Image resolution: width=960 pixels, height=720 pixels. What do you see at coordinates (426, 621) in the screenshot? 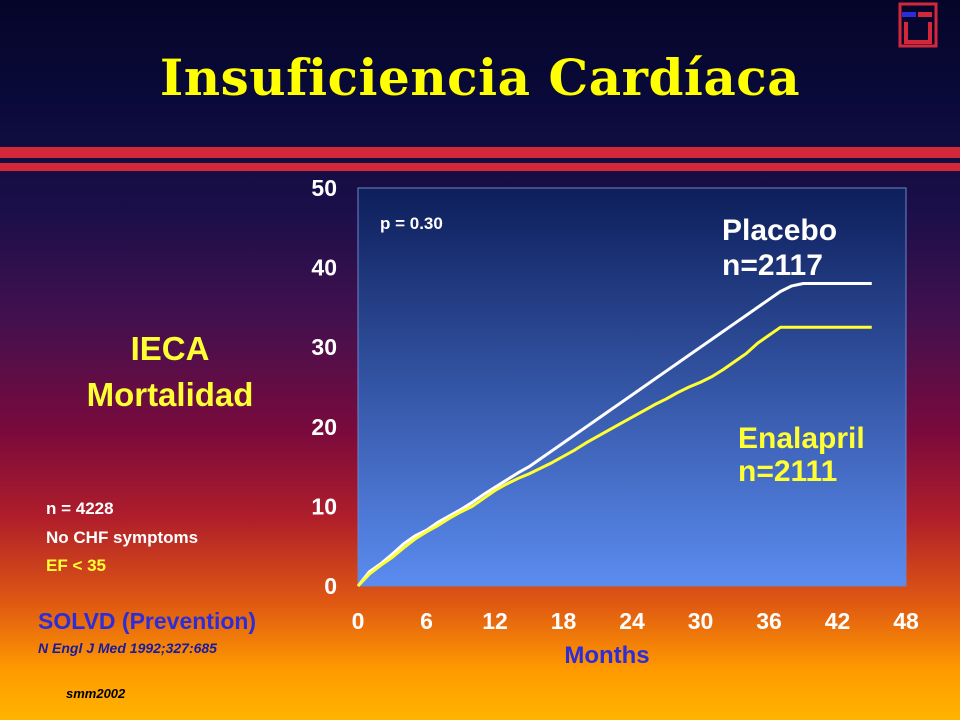
I see `x-tick-label: 6` at bounding box center [426, 621].